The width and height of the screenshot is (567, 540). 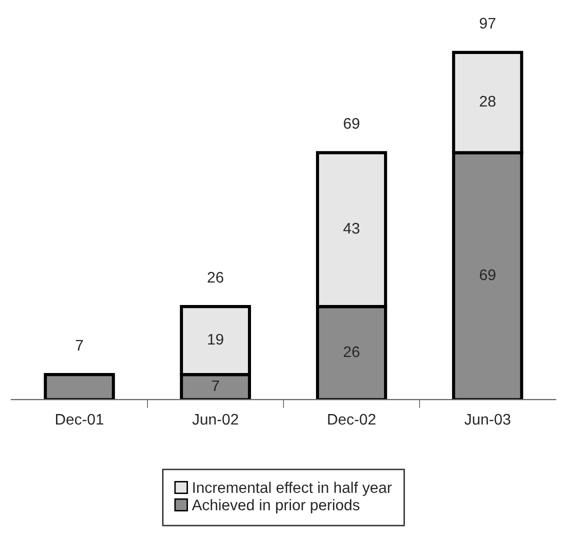 I want to click on total-label: 69, so click(x=352, y=123).